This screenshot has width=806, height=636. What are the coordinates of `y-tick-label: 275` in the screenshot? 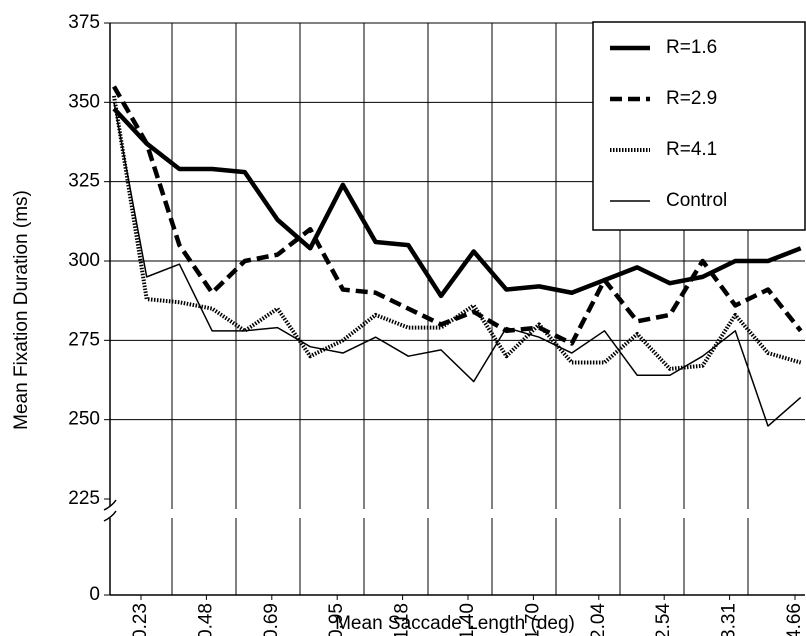 It's located at (84, 339).